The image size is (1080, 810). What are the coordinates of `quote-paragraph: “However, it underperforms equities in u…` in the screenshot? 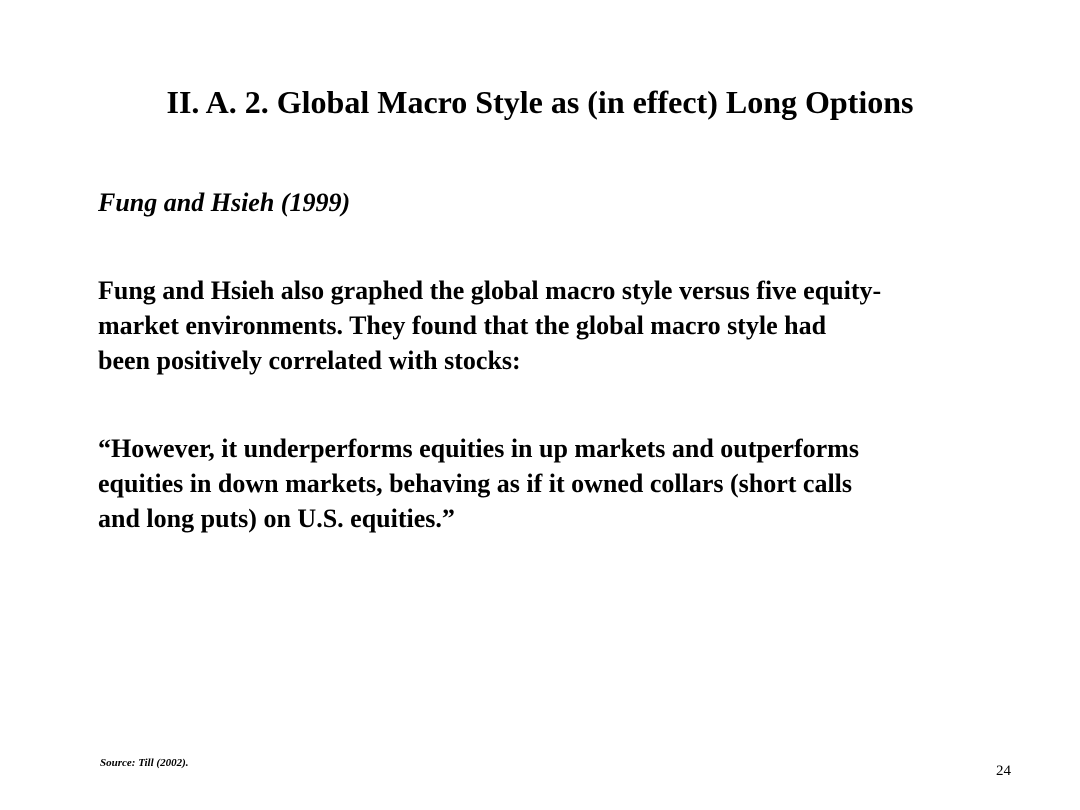 It's located at (478, 483).